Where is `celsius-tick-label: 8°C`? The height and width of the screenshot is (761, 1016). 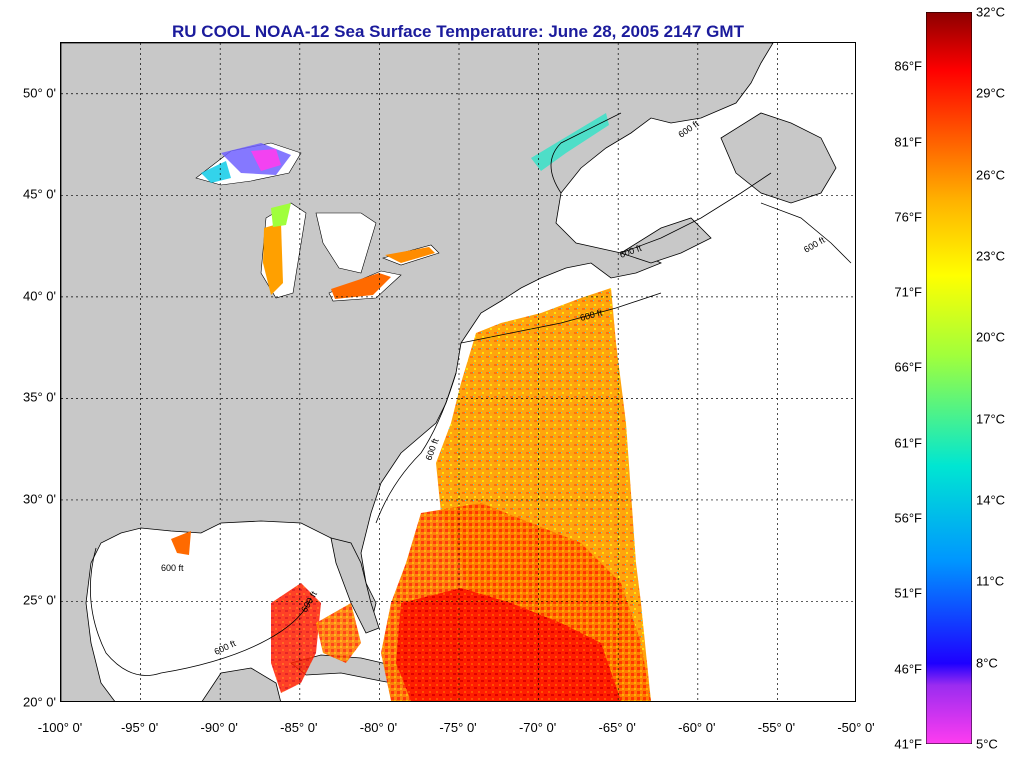 celsius-tick-label: 8°C is located at coordinates (987, 663).